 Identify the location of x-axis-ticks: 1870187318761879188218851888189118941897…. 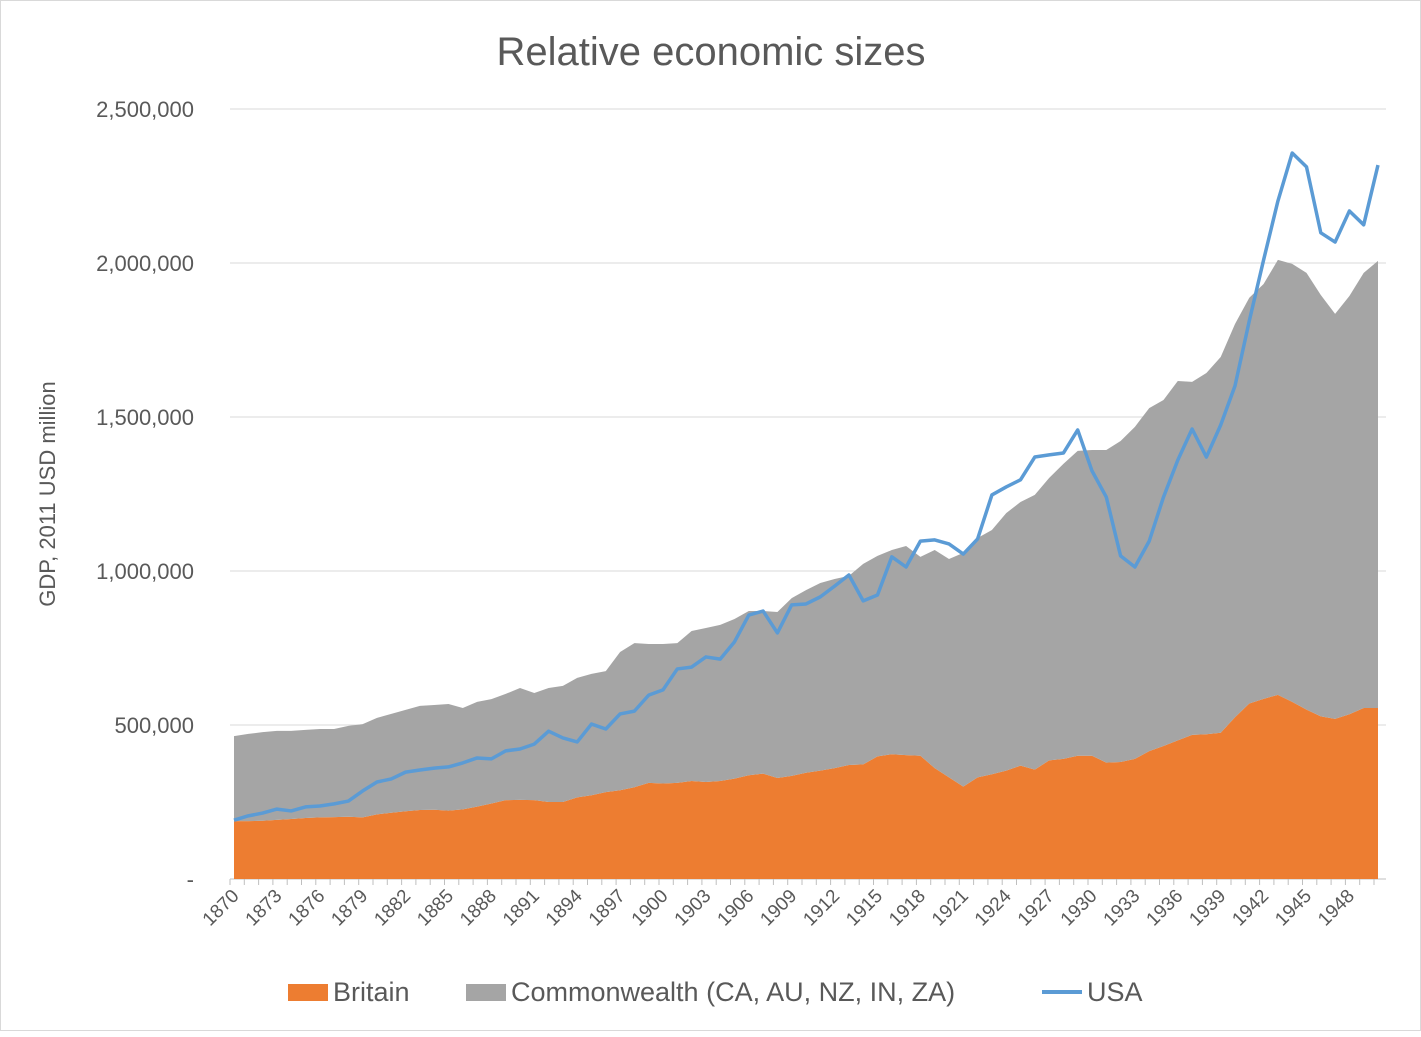
(787, 905).